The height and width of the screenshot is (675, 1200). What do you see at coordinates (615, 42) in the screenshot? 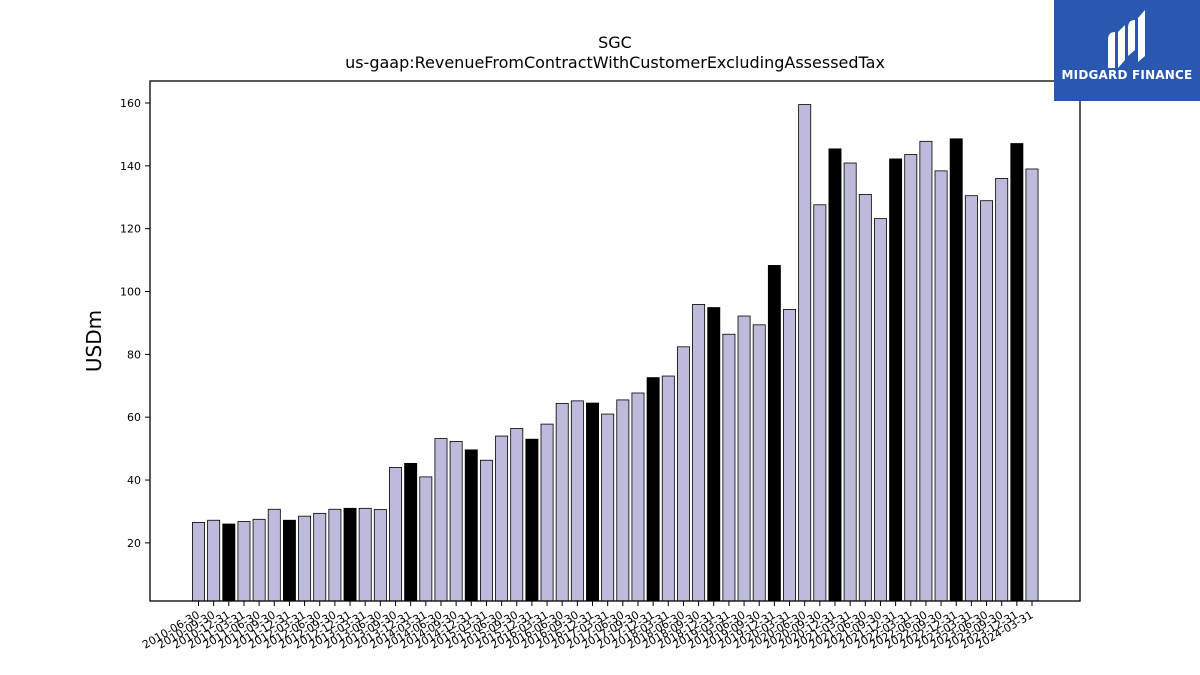
I see `chart-title: SGC` at bounding box center [615, 42].